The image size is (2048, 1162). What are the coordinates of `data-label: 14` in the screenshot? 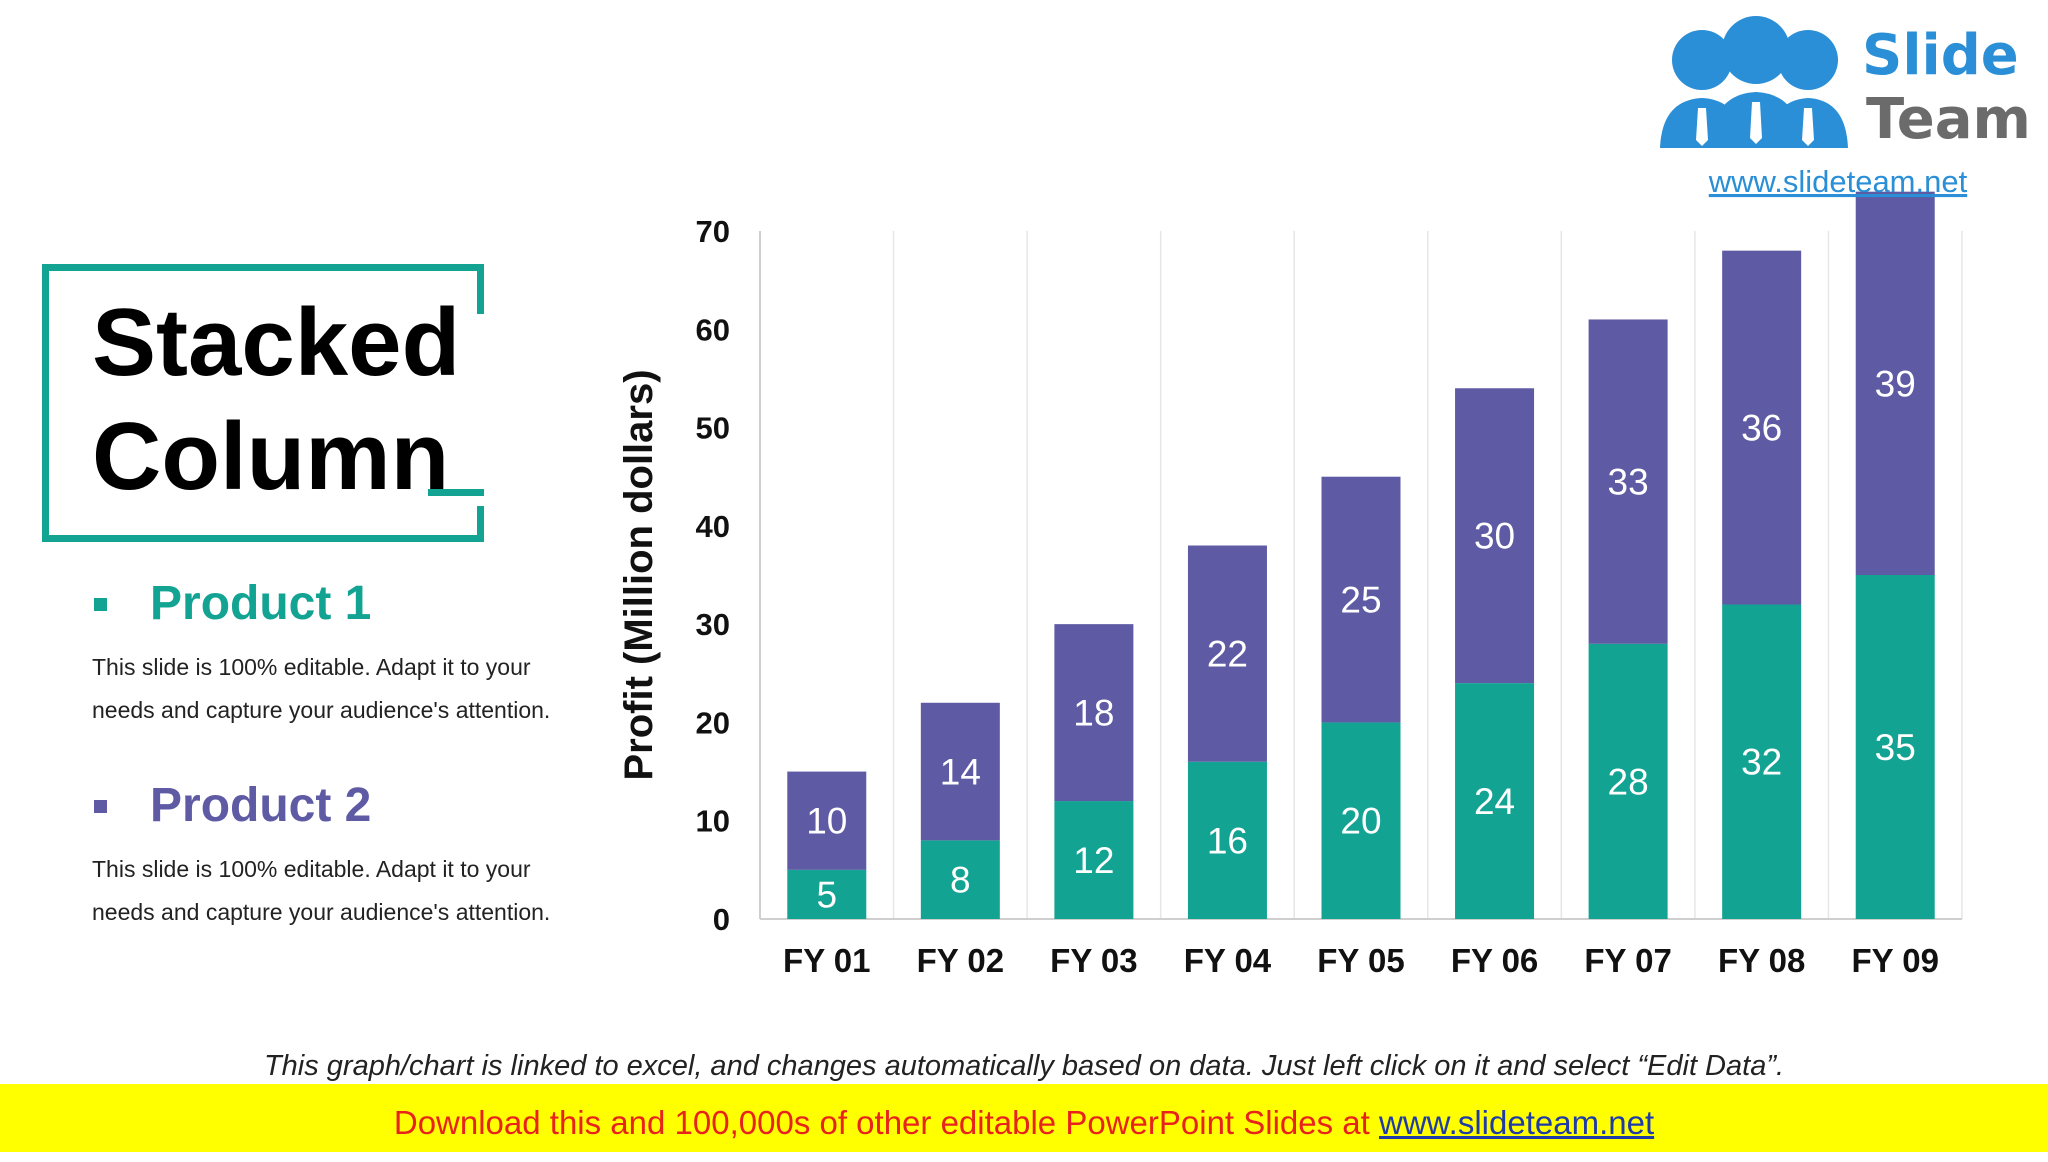 It's located at (960, 772).